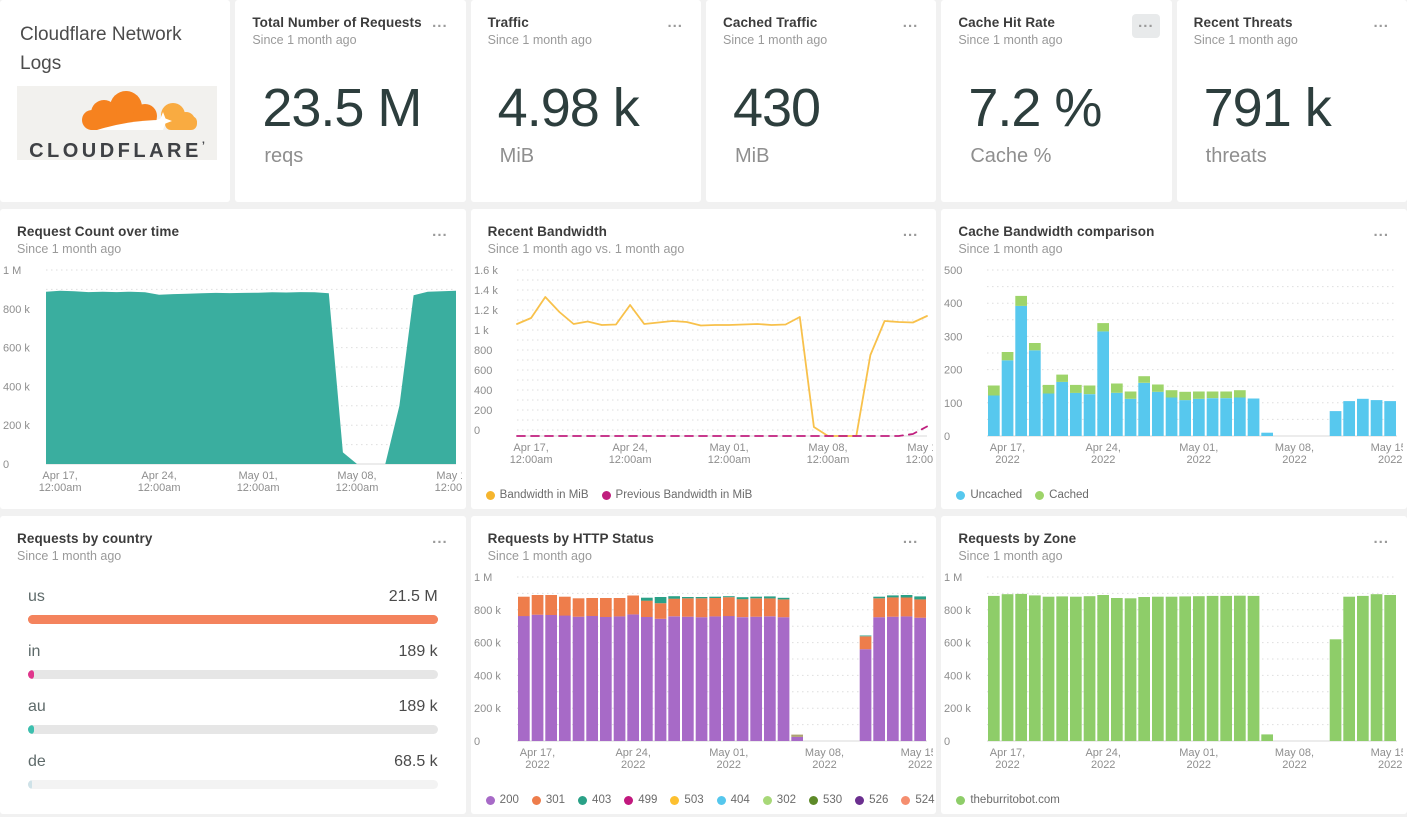  What do you see at coordinates (502, 800) in the screenshot?
I see `legend-item: 200` at bounding box center [502, 800].